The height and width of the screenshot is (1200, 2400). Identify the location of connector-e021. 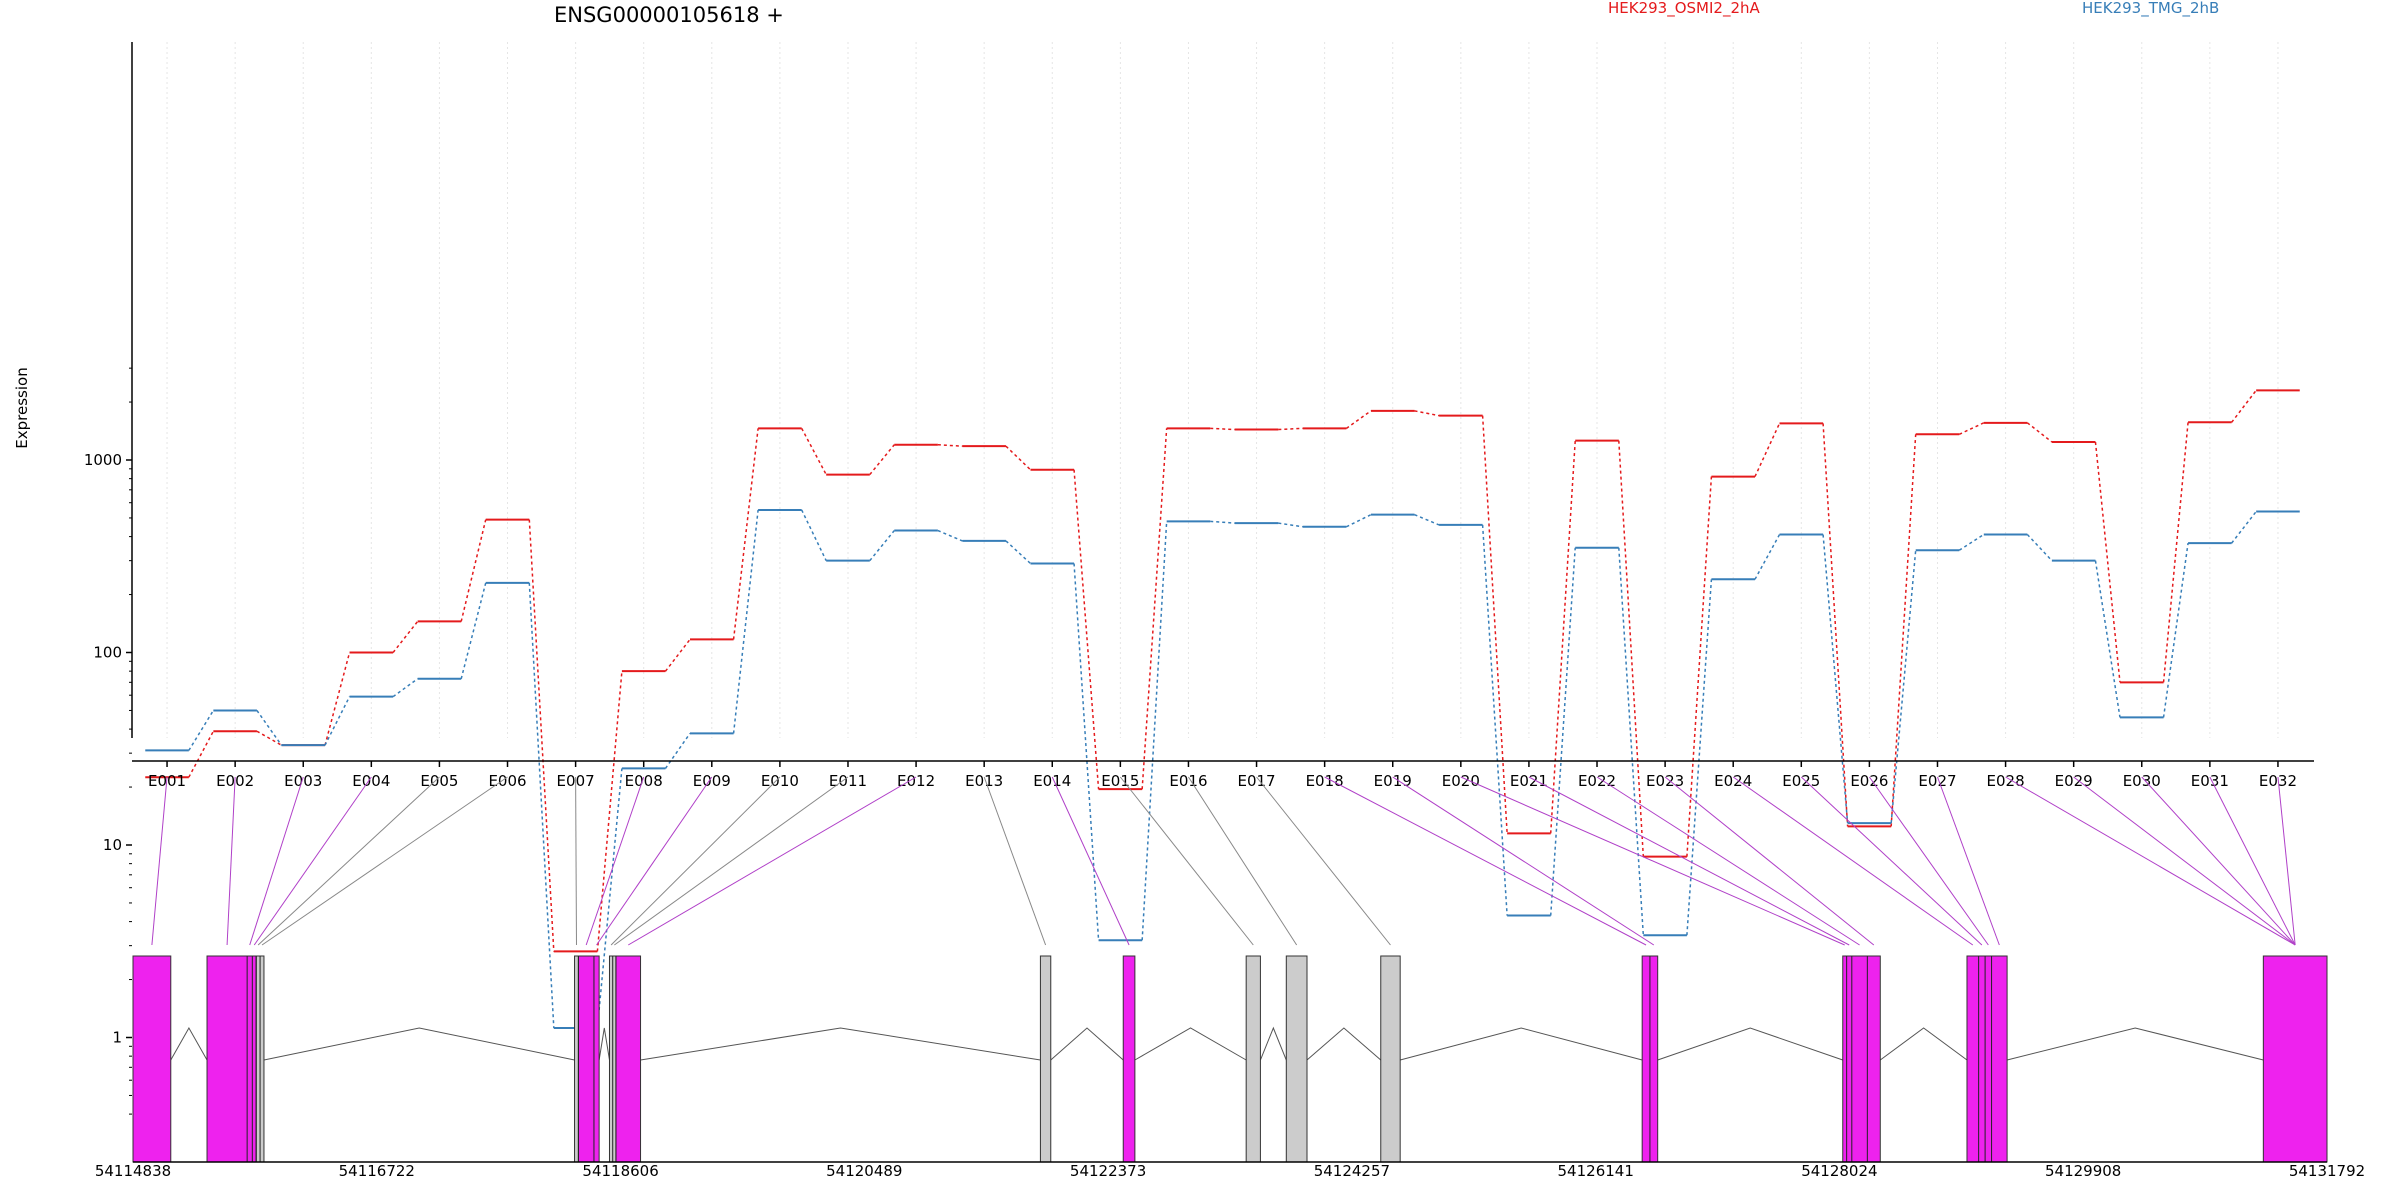
(1689, 861).